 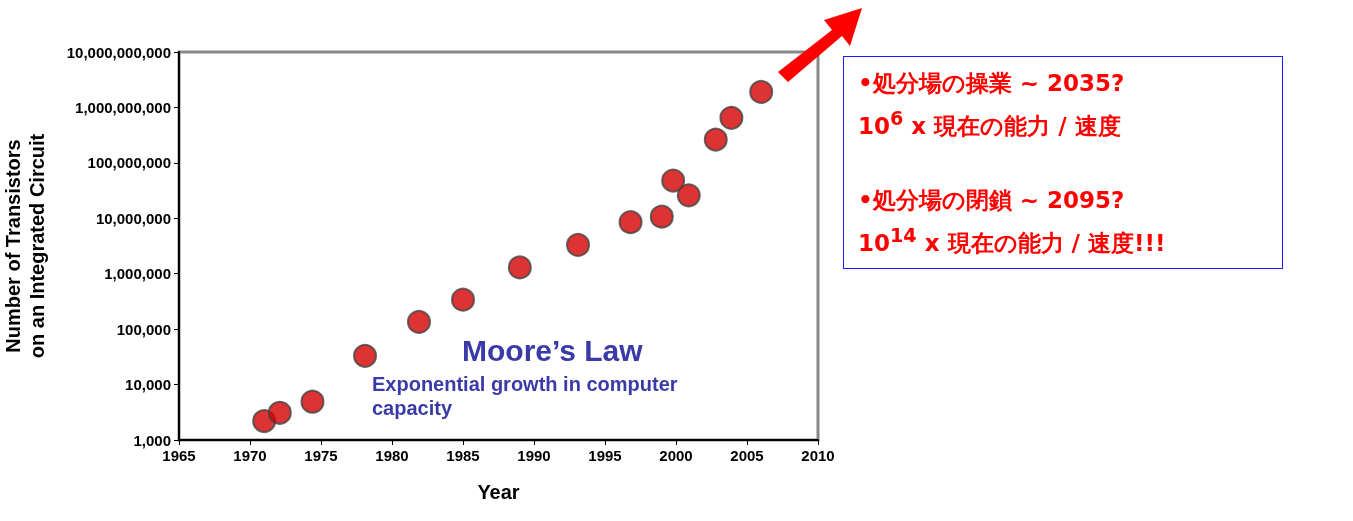 What do you see at coordinates (605, 455) in the screenshot?
I see `x-tick-label: 1995` at bounding box center [605, 455].